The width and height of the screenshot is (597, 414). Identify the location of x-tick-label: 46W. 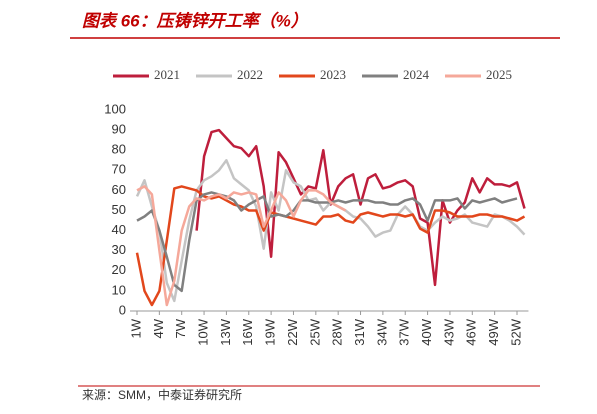
(471, 331).